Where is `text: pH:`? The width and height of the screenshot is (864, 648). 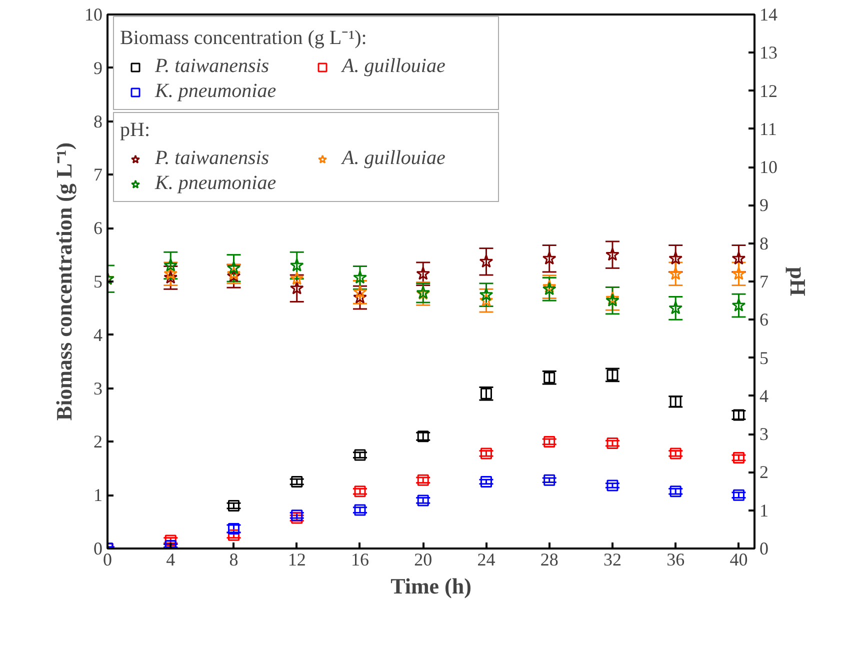 text: pH: is located at coordinates (135, 130).